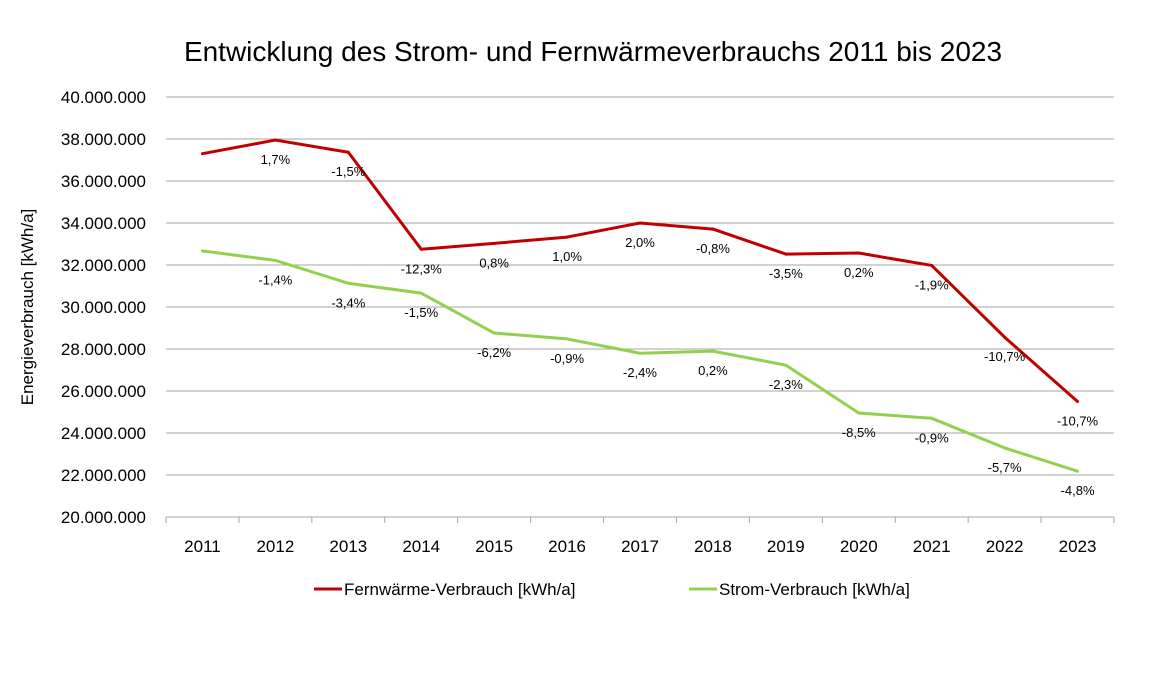 Image resolution: width=1164 pixels, height=691 pixels. I want to click on data-label: -2,4%, so click(640, 372).